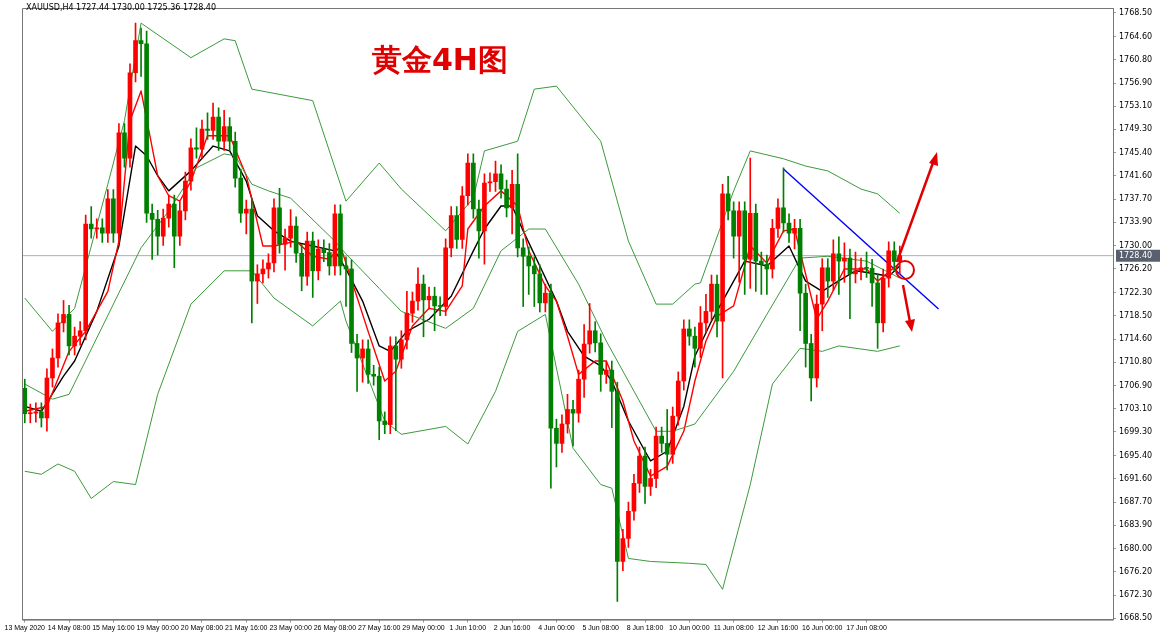  What do you see at coordinates (1136, 12) in the screenshot?
I see `y-tick-label: 1768.50` at bounding box center [1136, 12].